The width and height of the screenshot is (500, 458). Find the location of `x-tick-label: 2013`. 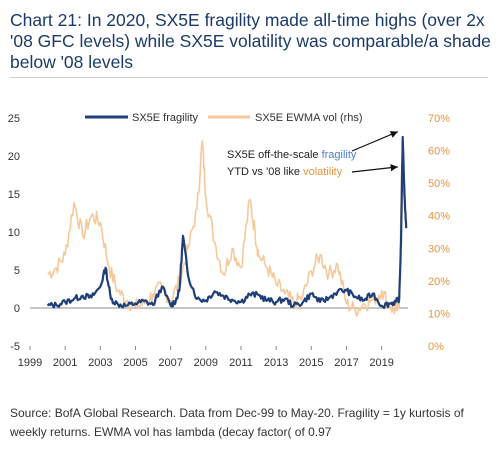

x-tick-label: 2013 is located at coordinates (276, 363).